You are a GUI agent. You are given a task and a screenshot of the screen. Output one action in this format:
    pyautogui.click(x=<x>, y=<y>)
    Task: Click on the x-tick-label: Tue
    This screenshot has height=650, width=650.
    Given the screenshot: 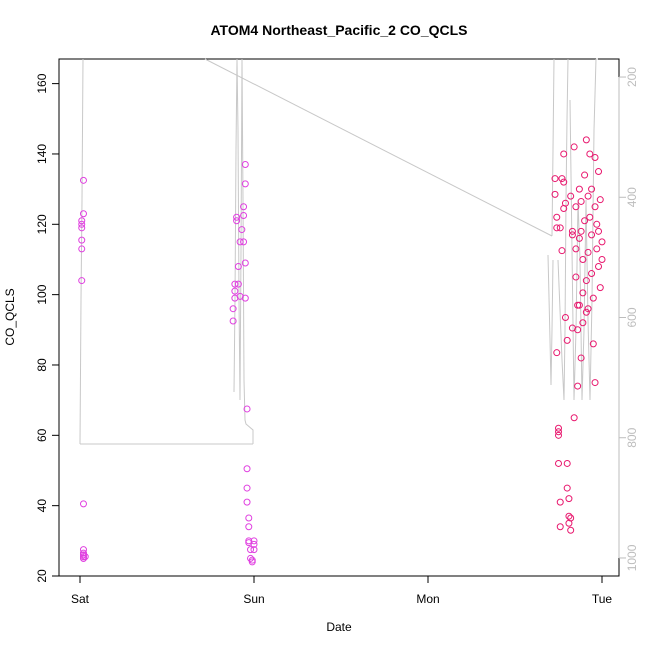 What is the action you would take?
    pyautogui.click(x=602, y=599)
    